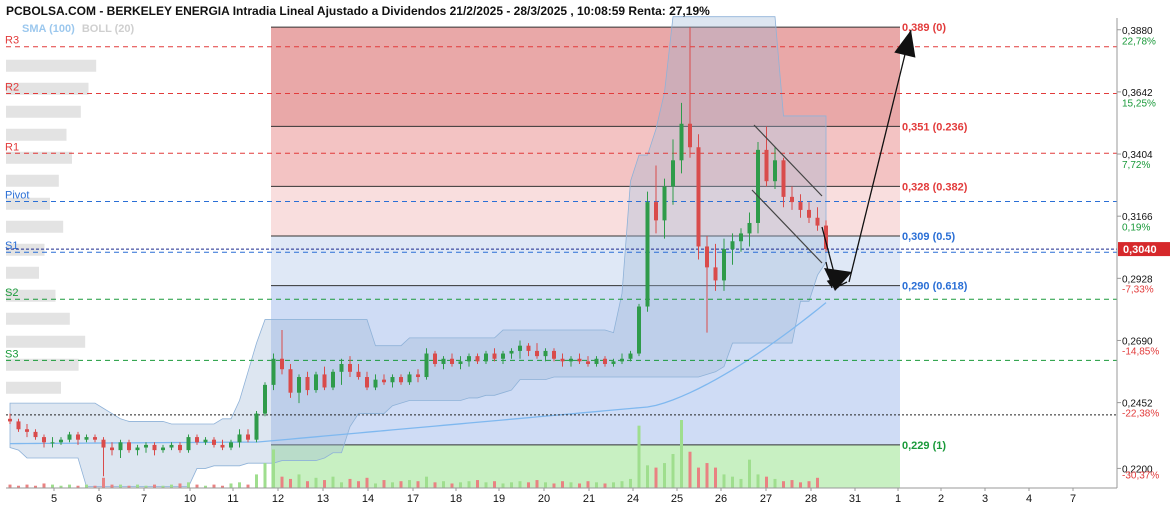 This screenshot has width=1173, height=512. I want to click on current-price-box, so click(1144, 249).